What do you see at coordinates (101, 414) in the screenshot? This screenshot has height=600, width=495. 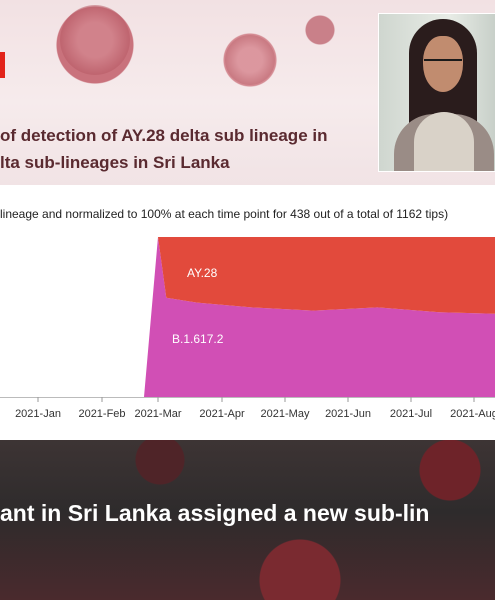 I see `x-tick-label: 2021-Feb` at bounding box center [101, 414].